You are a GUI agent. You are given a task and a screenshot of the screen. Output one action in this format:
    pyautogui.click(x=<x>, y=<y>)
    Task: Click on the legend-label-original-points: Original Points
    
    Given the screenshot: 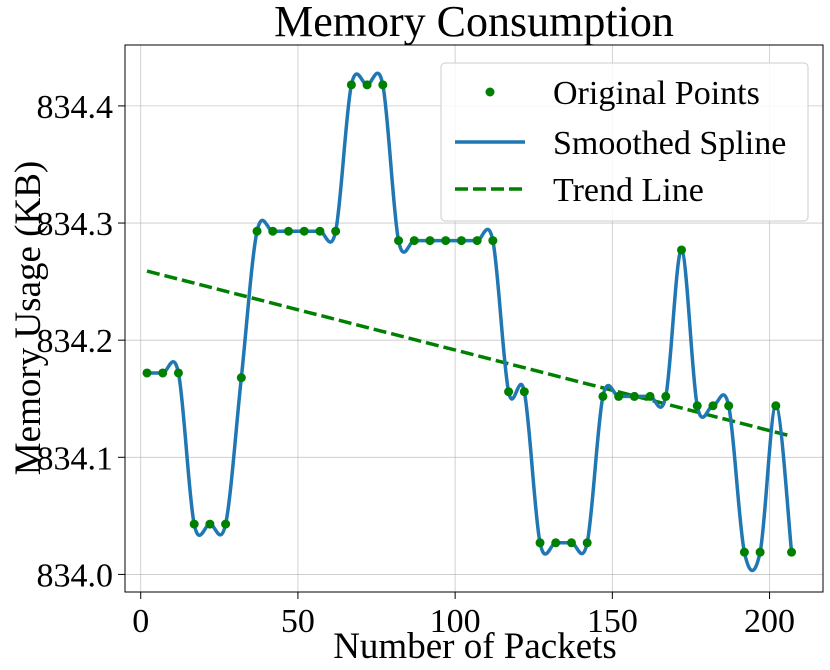 What is the action you would take?
    pyautogui.click(x=656, y=93)
    